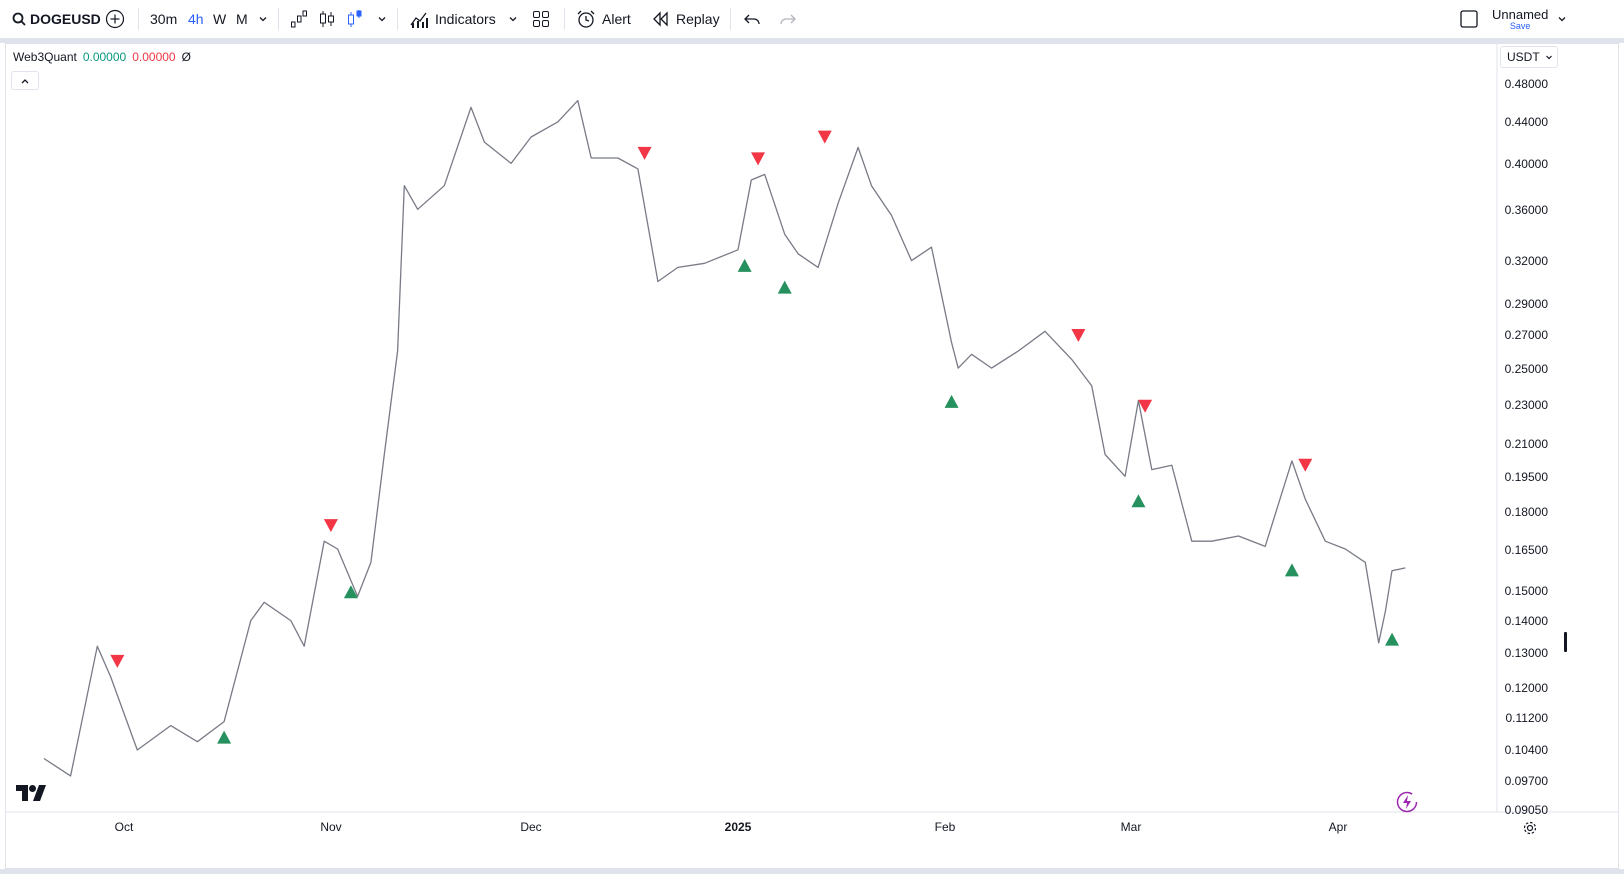  I want to click on indicators-icon, so click(419, 20).